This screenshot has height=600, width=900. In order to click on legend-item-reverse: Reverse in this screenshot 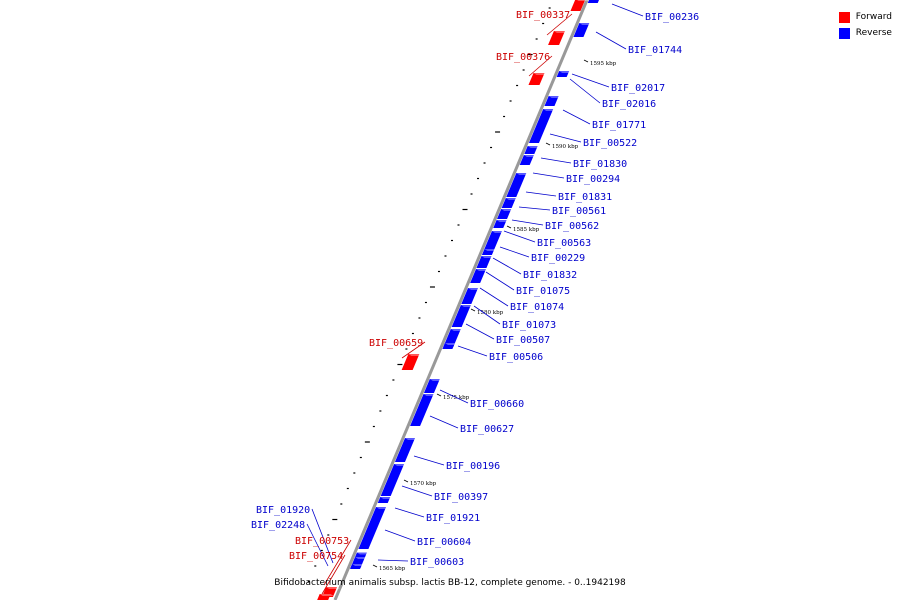, I will do `click(865, 33)`.